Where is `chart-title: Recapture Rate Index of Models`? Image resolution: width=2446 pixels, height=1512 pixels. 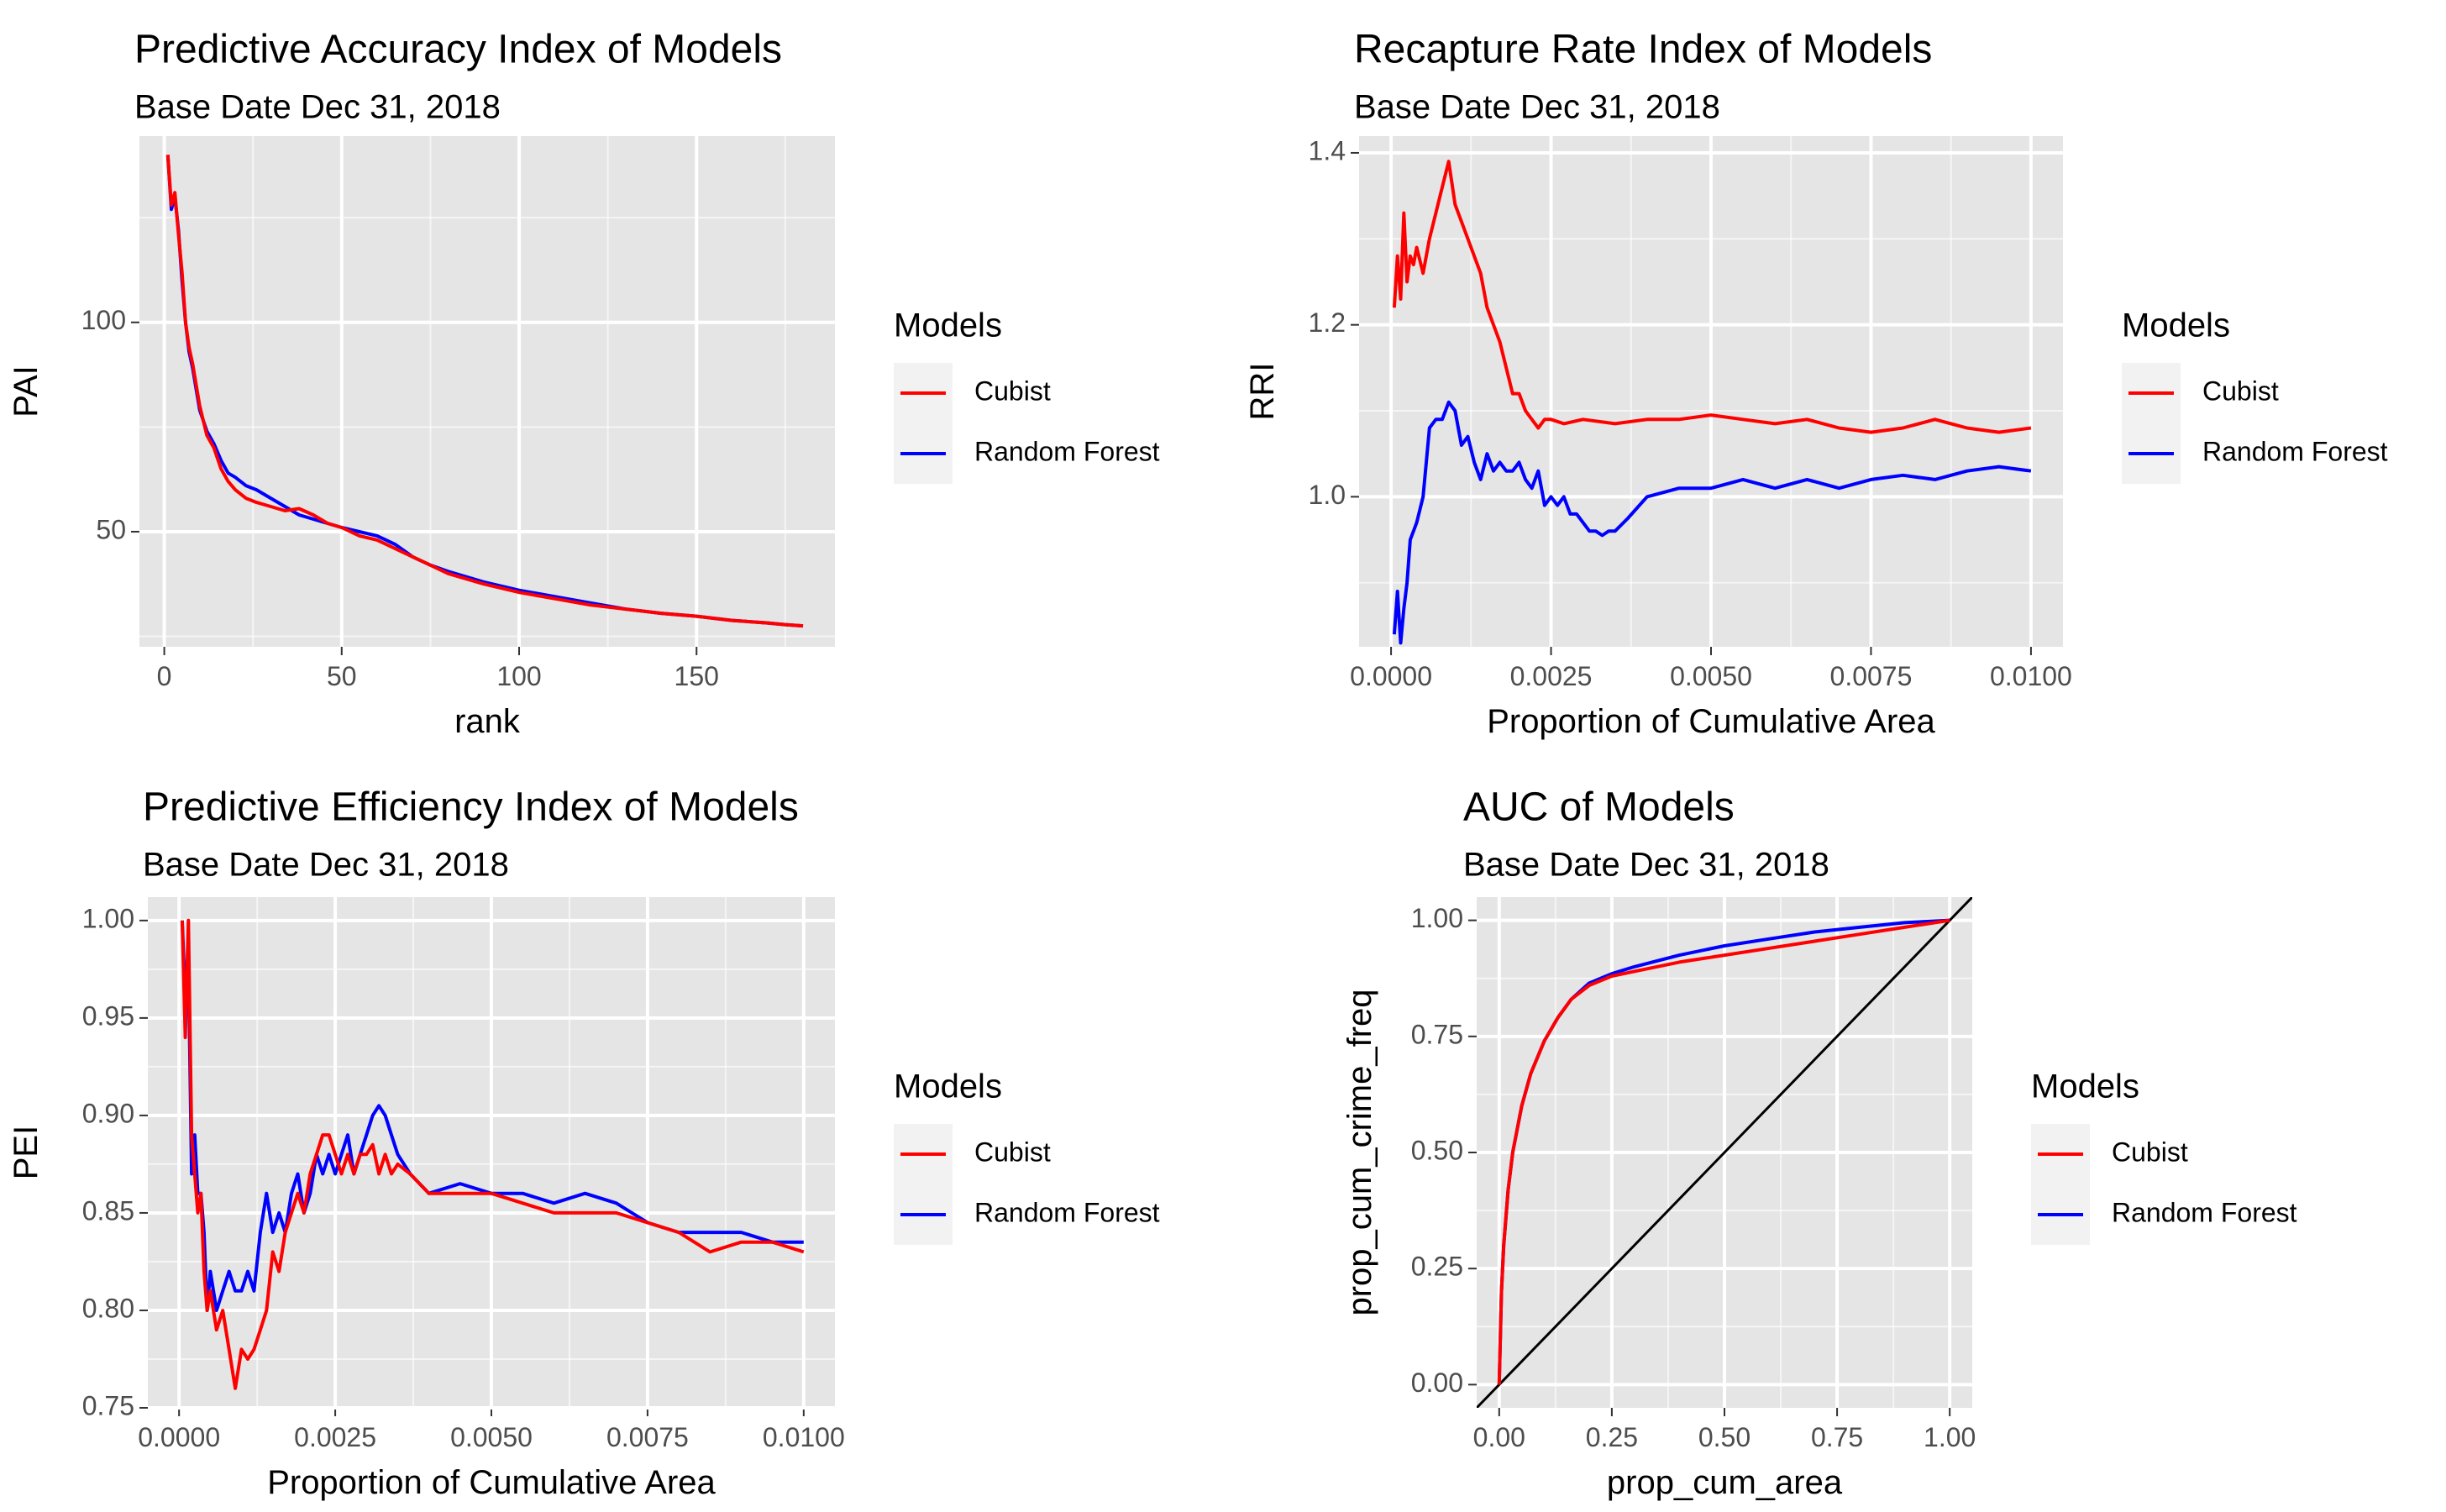 chart-title: Recapture Rate Index of Models is located at coordinates (1643, 50).